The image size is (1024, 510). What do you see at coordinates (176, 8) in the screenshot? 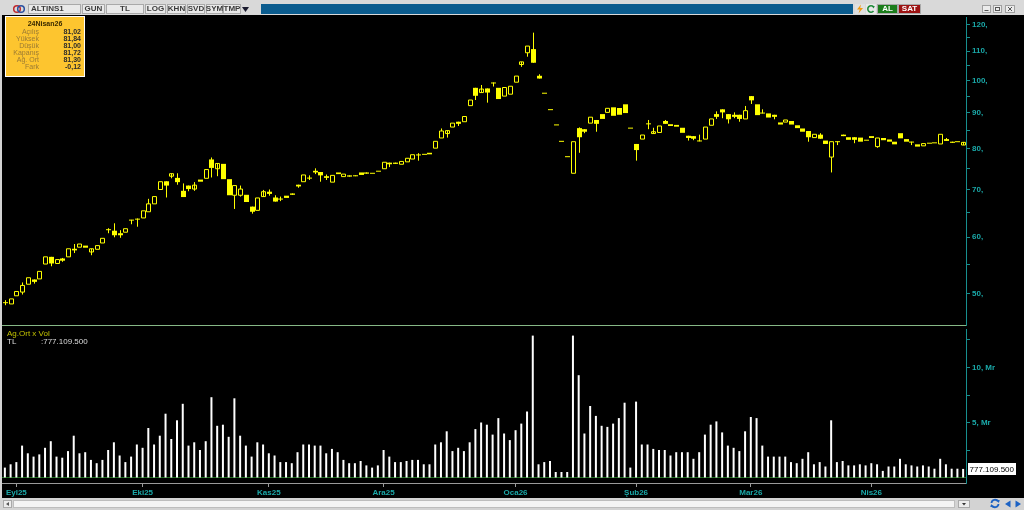
I see `text: KHN` at bounding box center [176, 8].